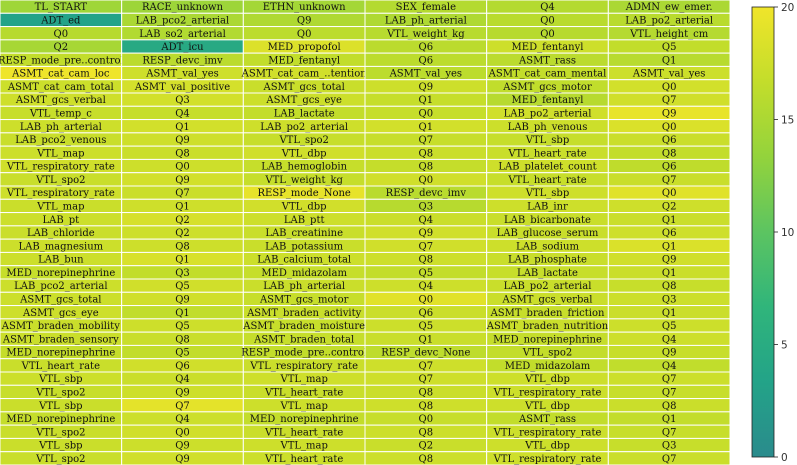  What do you see at coordinates (304, 7) in the screenshot?
I see `heatmap-cell-label: ETHN_unknown` at bounding box center [304, 7].